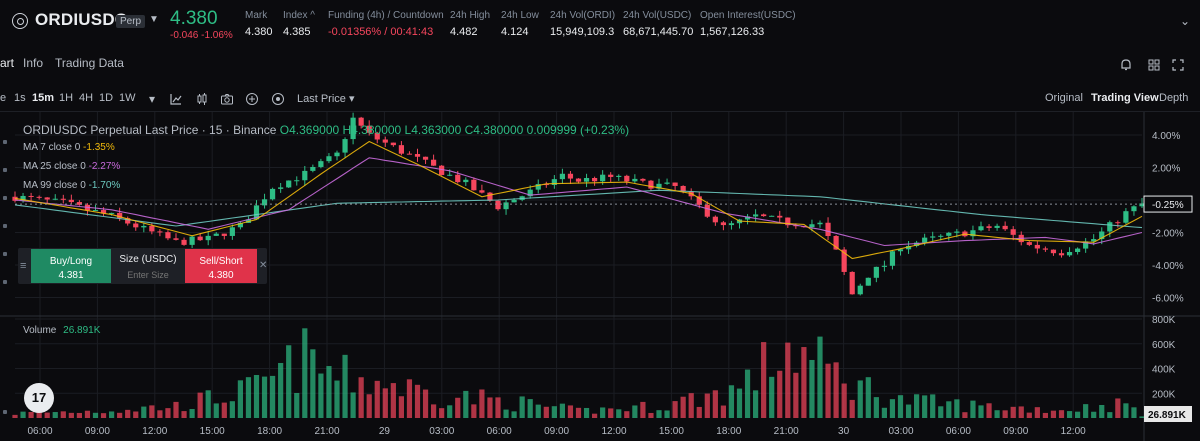  Describe the element at coordinates (69, 147) in the screenshot. I see `ma7-legend: MA 7 close 0 -1.35%` at that location.